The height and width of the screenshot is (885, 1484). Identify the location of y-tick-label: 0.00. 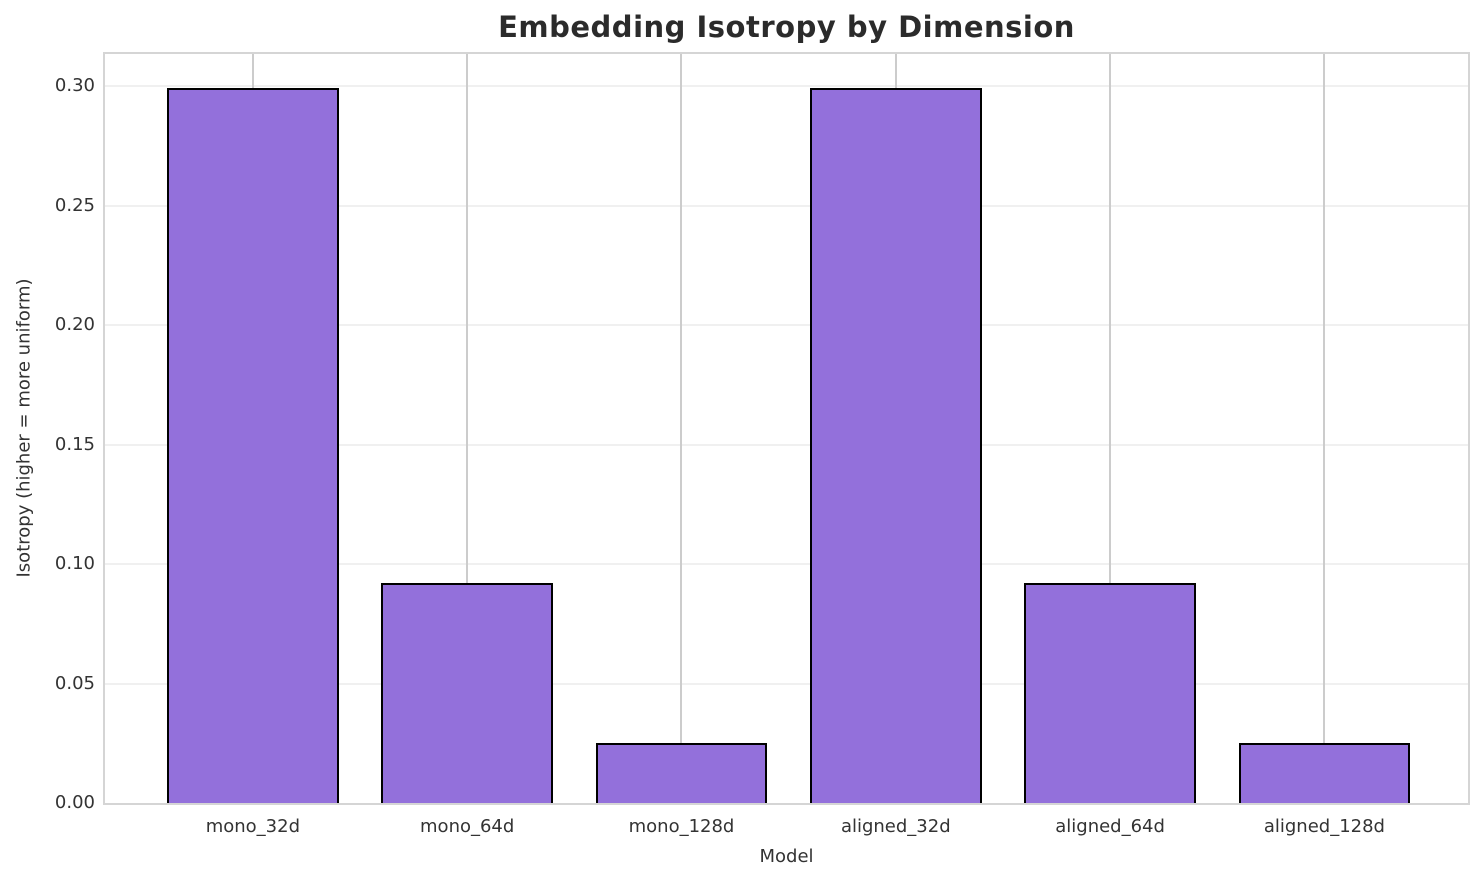
(74, 802).